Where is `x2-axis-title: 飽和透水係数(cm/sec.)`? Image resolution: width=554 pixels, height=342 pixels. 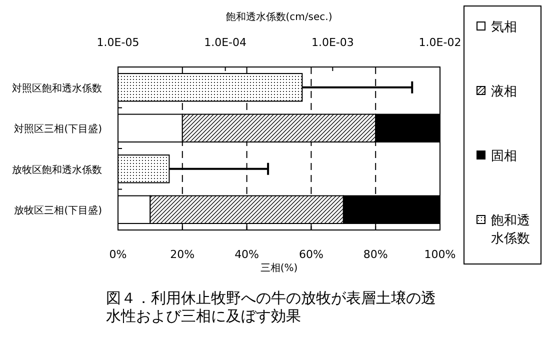
x2-axis-title: 飽和透水係数(cm/sec.) is located at coordinates (279, 17).